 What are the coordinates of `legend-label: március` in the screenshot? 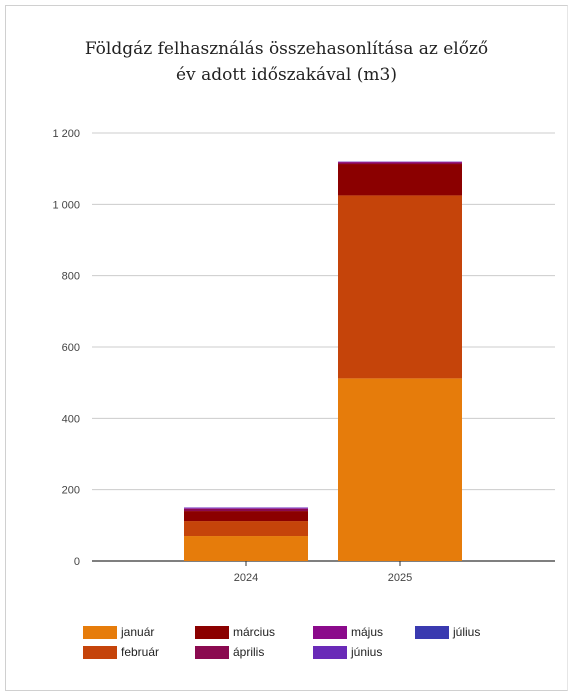 It's located at (254, 632).